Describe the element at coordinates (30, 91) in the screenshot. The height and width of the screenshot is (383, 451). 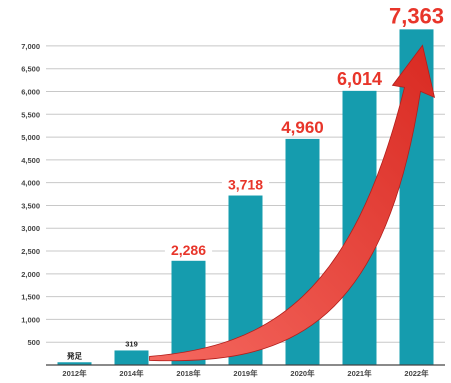
I see `y-tick-label: 6,000` at that location.